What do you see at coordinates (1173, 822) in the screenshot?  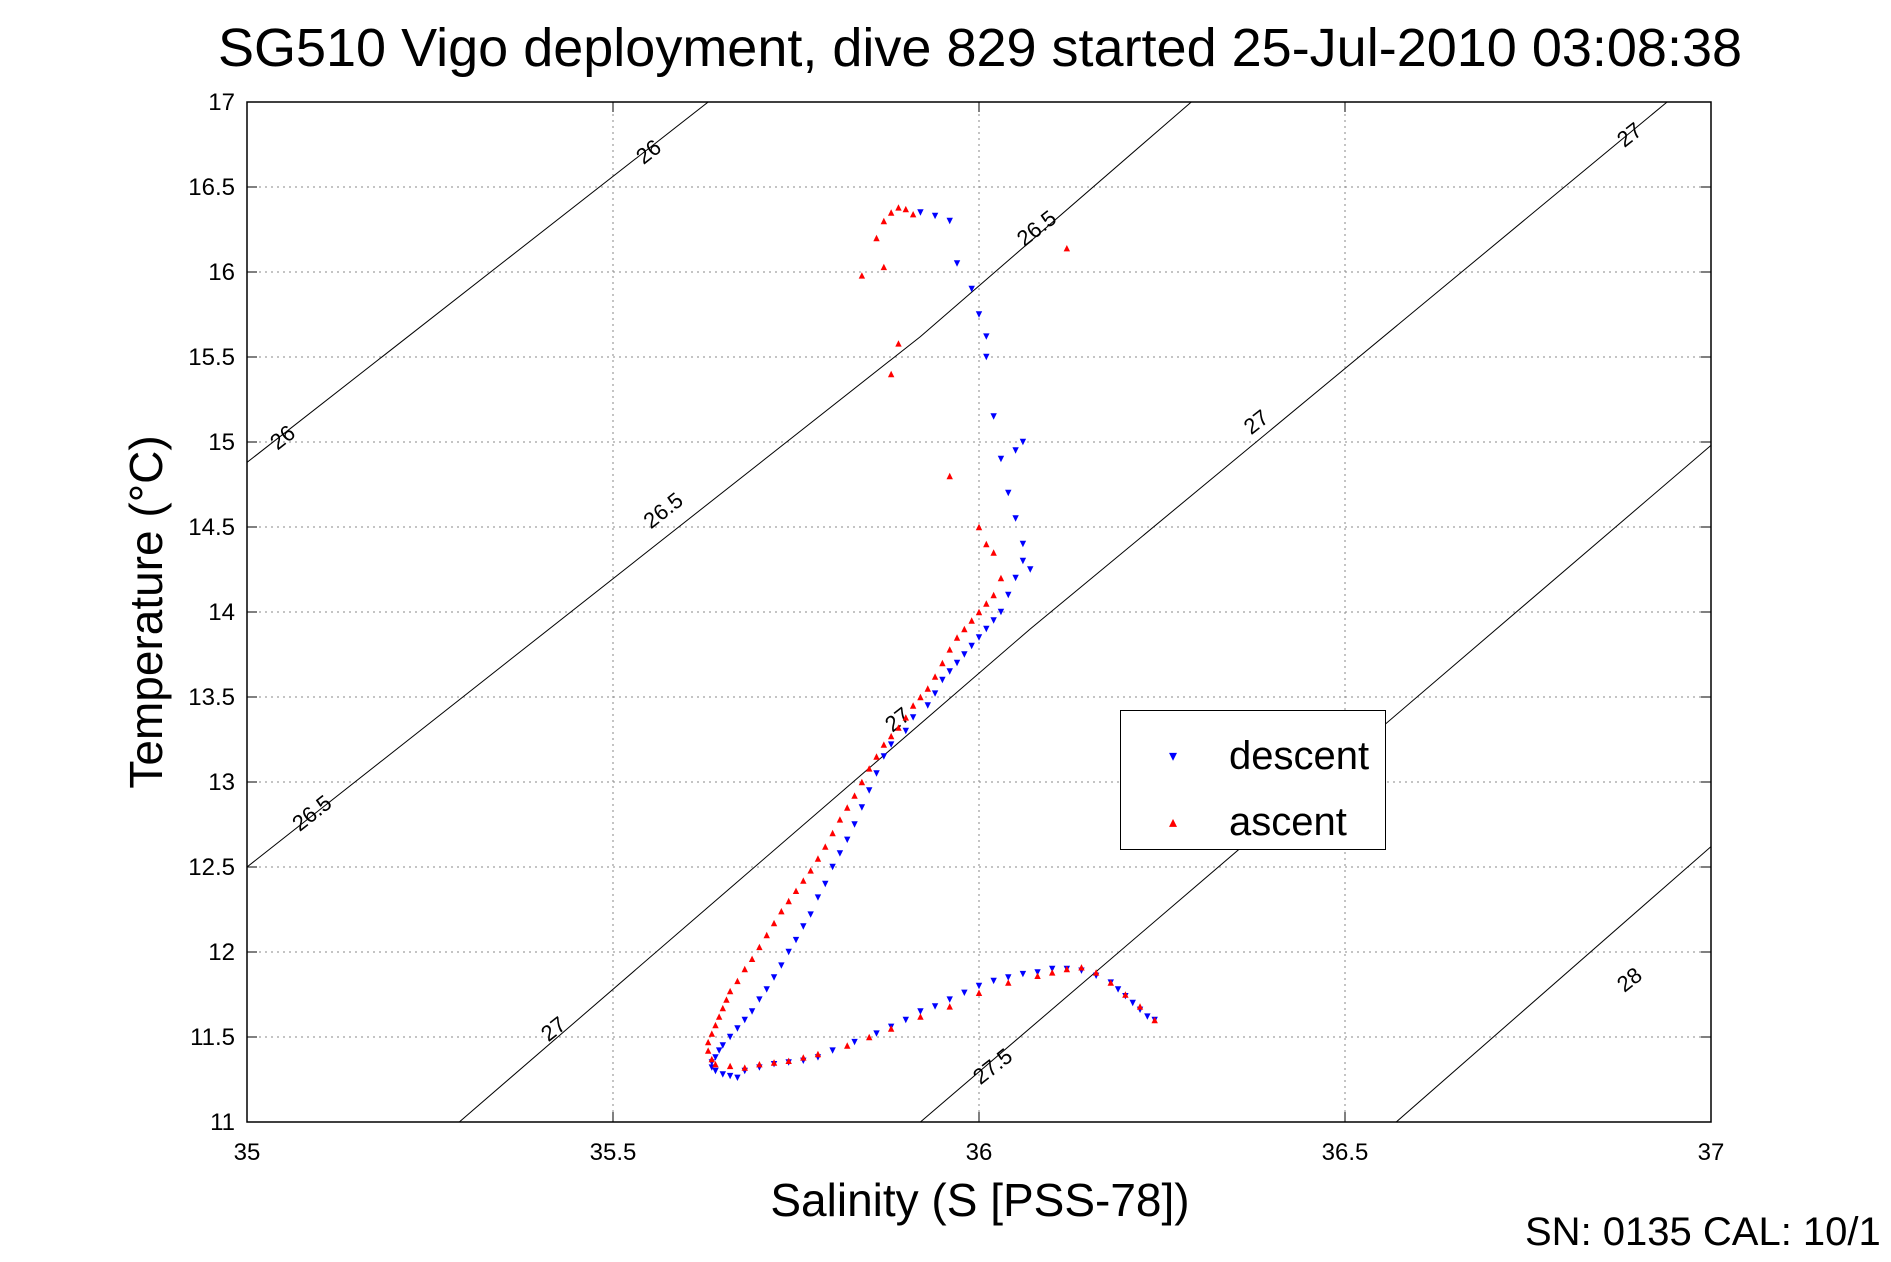 I see `ascent-marker-icon: ▴` at bounding box center [1173, 822].